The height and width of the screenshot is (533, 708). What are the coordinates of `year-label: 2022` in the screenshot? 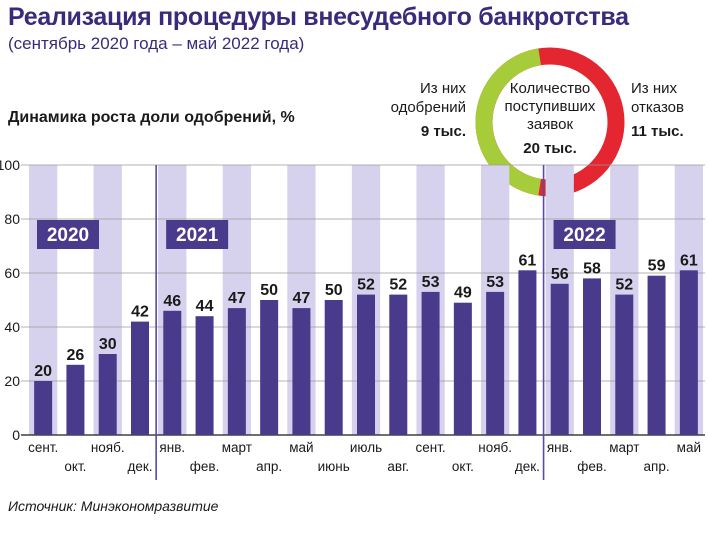 It's located at (584, 235).